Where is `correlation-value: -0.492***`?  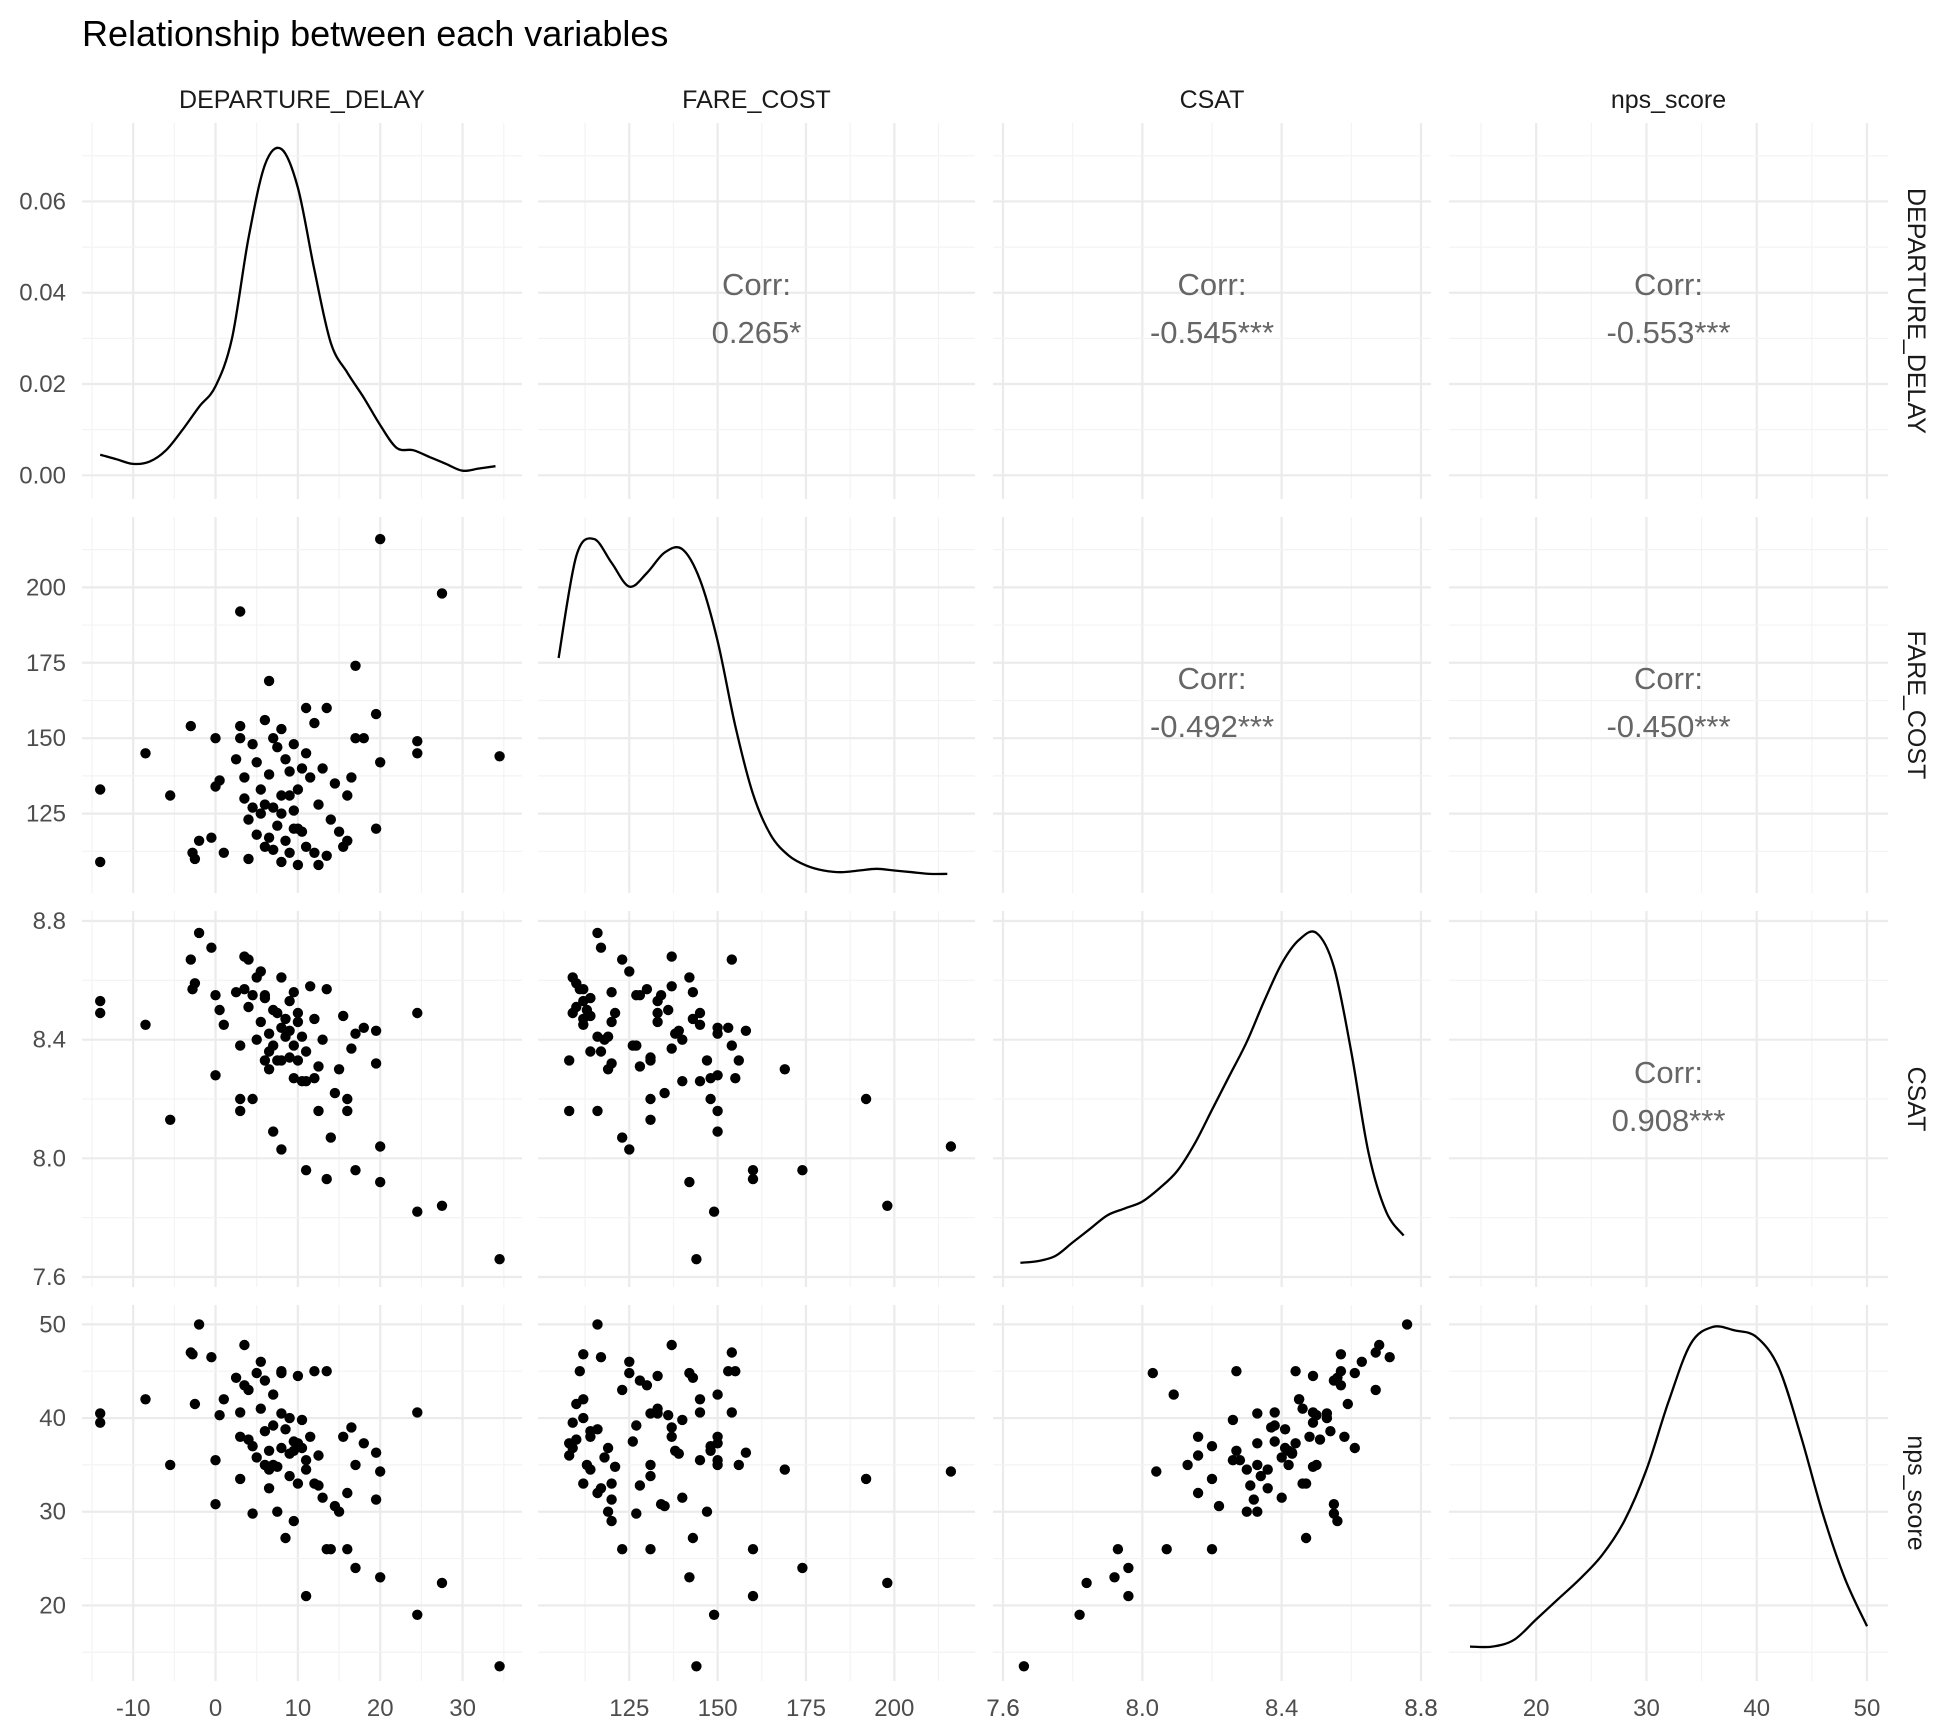
correlation-value: -0.492*** is located at coordinates (1212, 726).